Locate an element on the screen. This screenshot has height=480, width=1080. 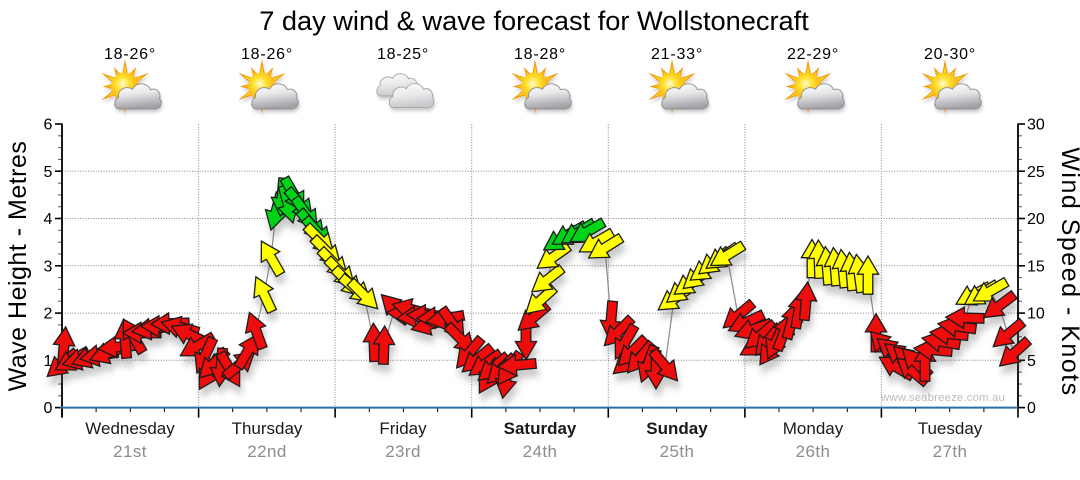
svg-text: 23rd is located at coordinates (403, 451).